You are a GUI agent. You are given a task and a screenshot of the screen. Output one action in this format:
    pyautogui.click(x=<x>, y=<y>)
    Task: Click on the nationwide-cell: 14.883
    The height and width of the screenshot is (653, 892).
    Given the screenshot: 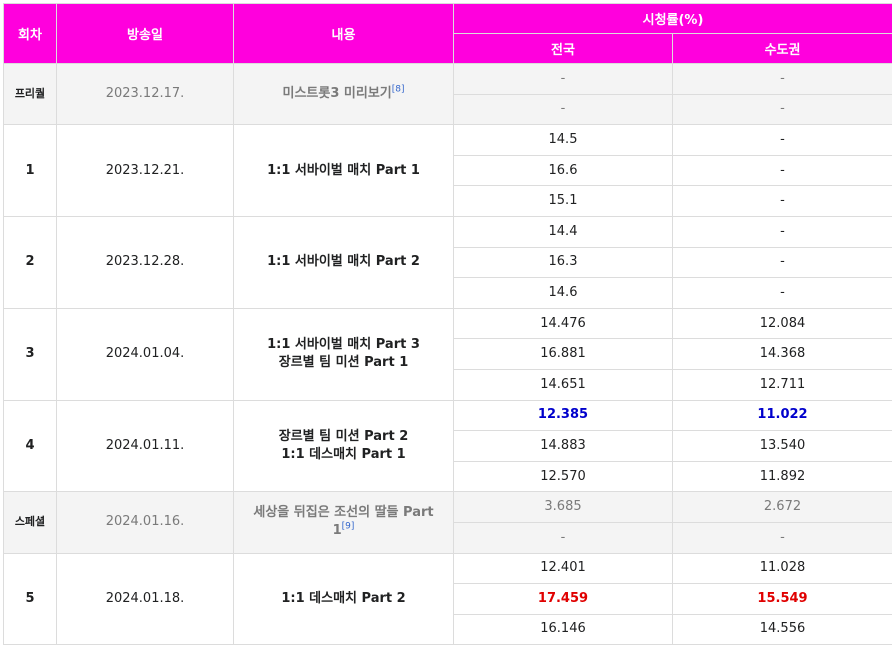 What is the action you would take?
    pyautogui.click(x=563, y=446)
    